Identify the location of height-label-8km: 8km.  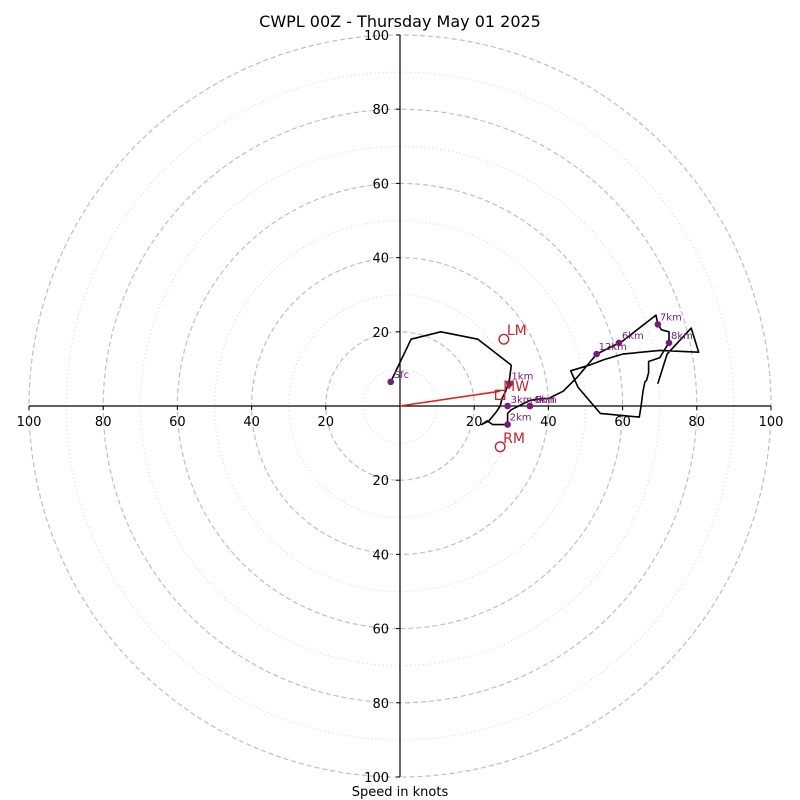
(682, 336).